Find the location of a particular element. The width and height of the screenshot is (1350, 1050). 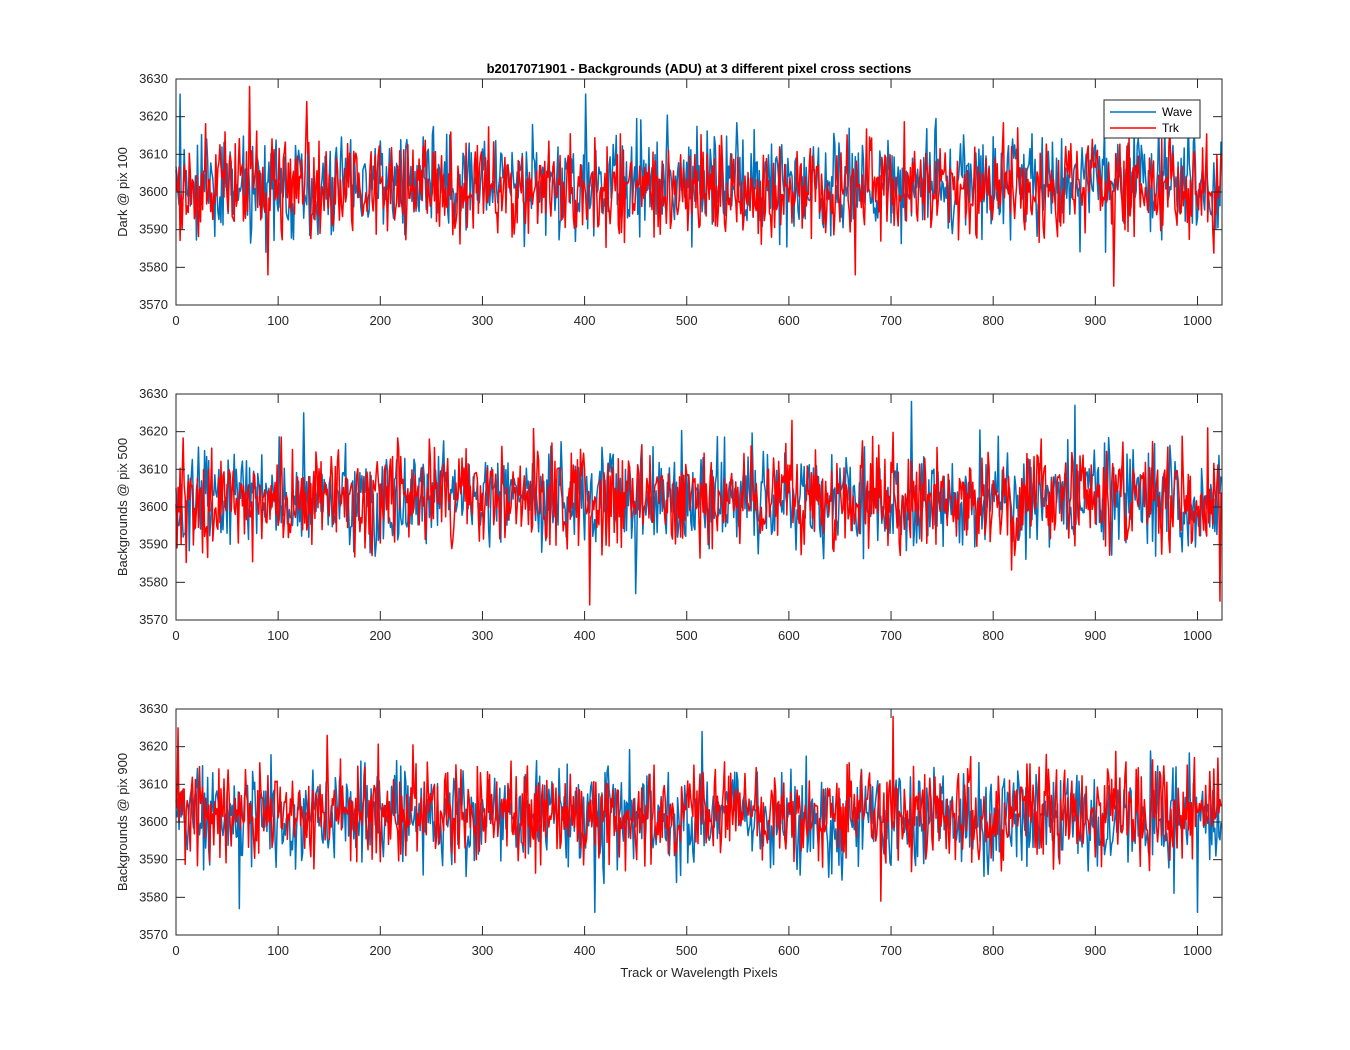

subplot-1-lines is located at coordinates (698, 186).